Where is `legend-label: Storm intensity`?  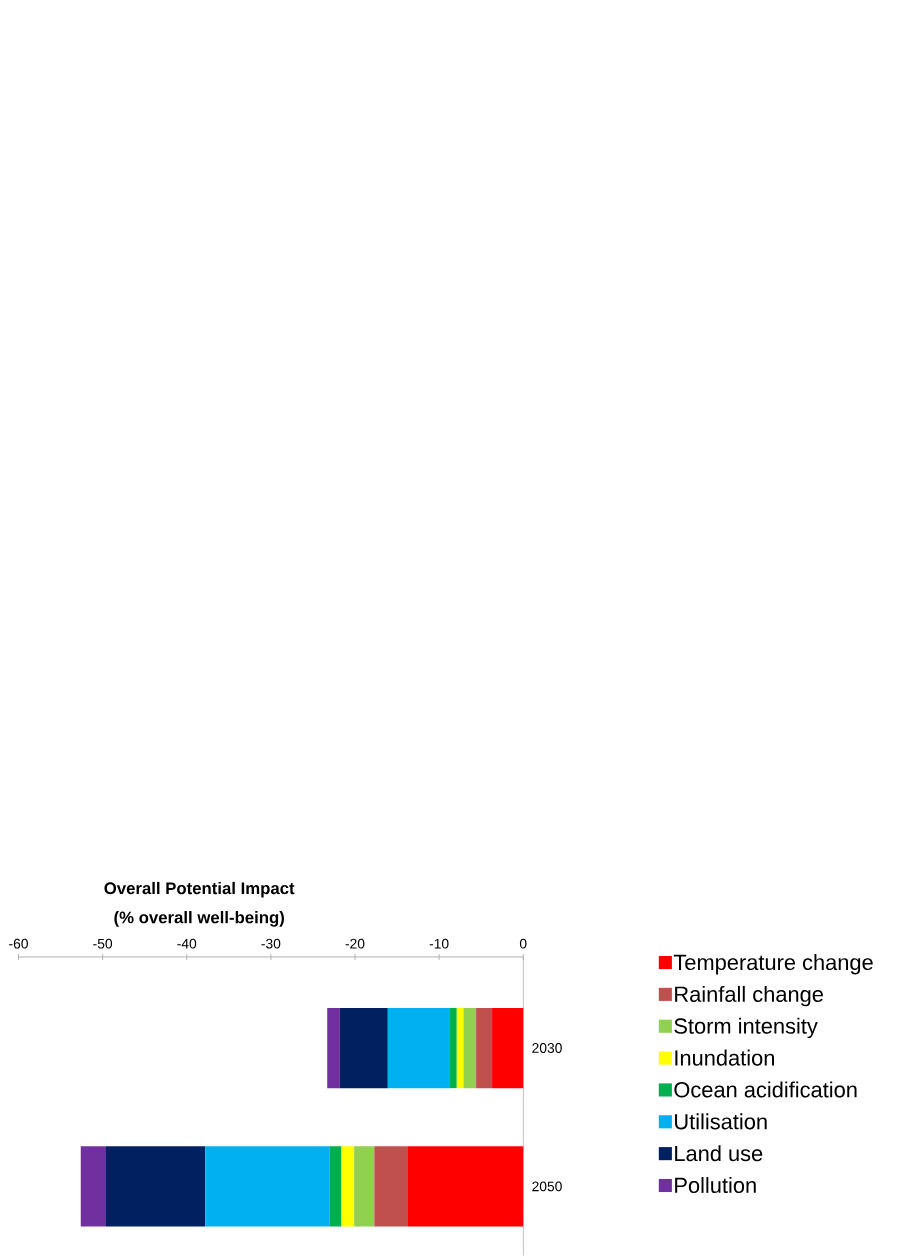 legend-label: Storm intensity is located at coordinates (746, 1028).